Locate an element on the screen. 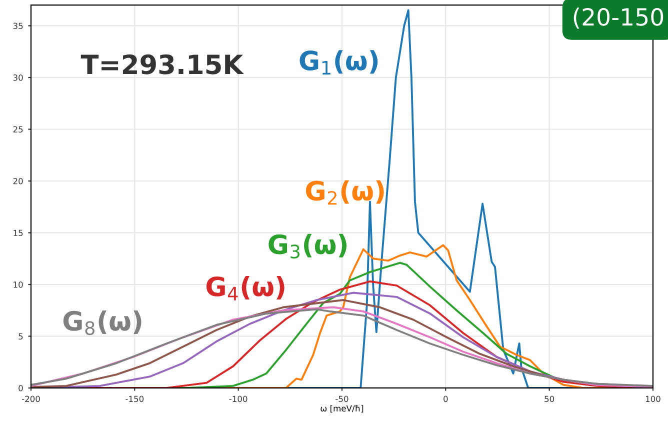 The height and width of the screenshot is (422, 668). y-tick-label: 10 is located at coordinates (18, 284).